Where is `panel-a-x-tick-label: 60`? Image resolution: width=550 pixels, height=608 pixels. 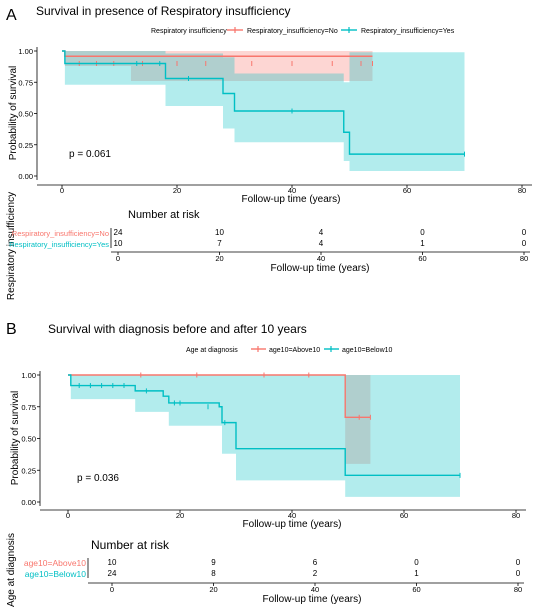 panel-a-x-tick-label: 60 is located at coordinates (407, 190).